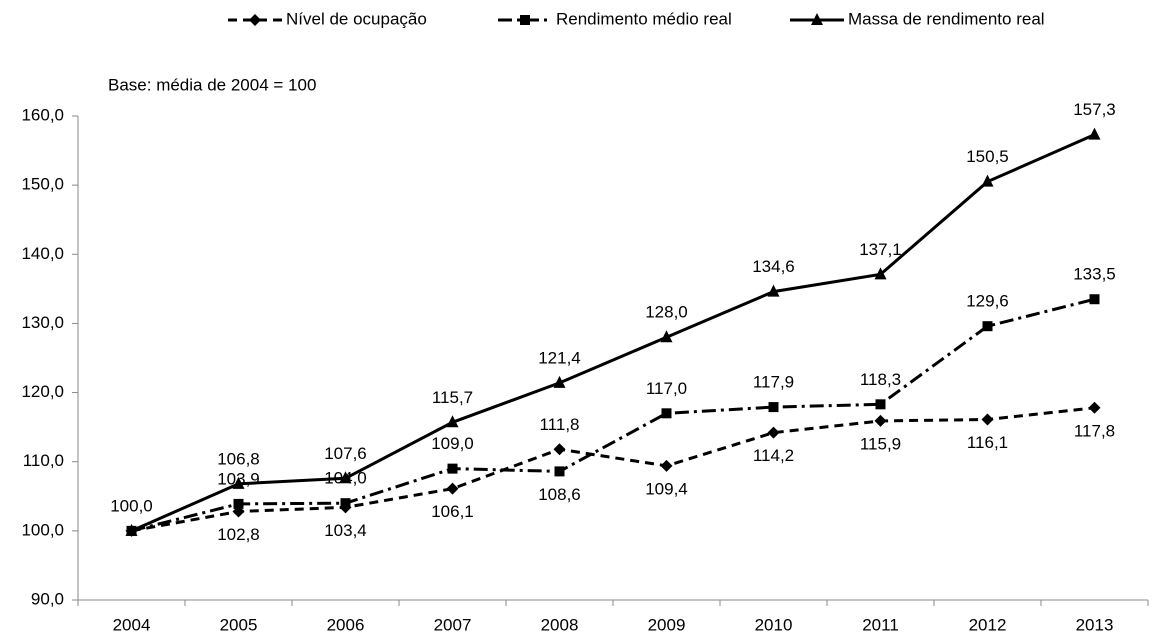 This screenshot has height=638, width=1157. What do you see at coordinates (132, 624) in the screenshot?
I see `x-tick-label: 2004` at bounding box center [132, 624].